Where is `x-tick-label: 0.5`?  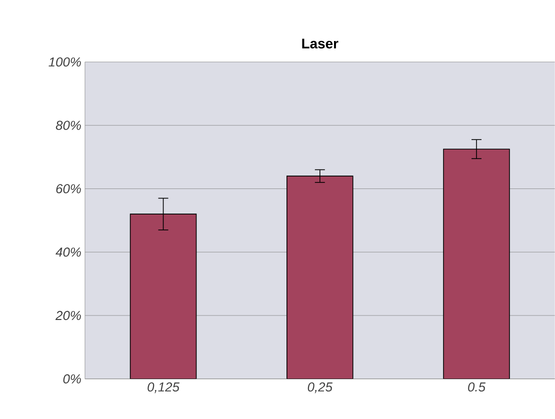 x-tick-label: 0.5 is located at coordinates (477, 387).